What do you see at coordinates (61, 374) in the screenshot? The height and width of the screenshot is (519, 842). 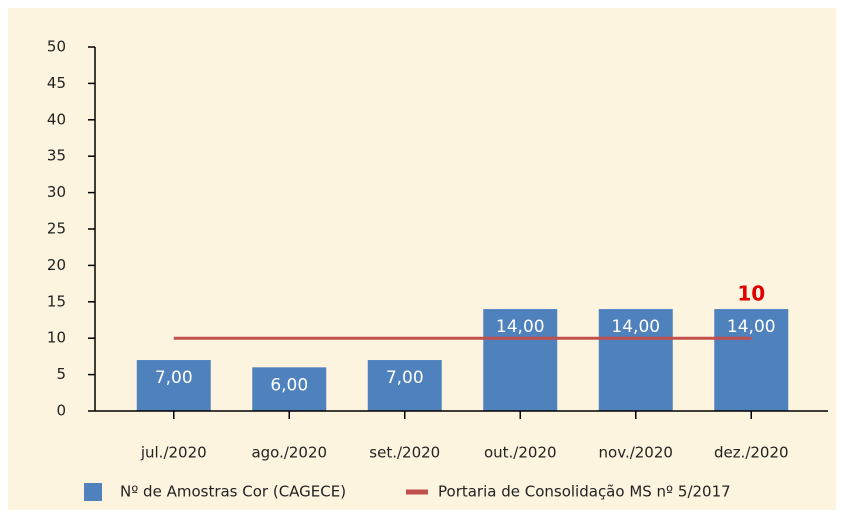 I see `y-tick-label: 5` at bounding box center [61, 374].